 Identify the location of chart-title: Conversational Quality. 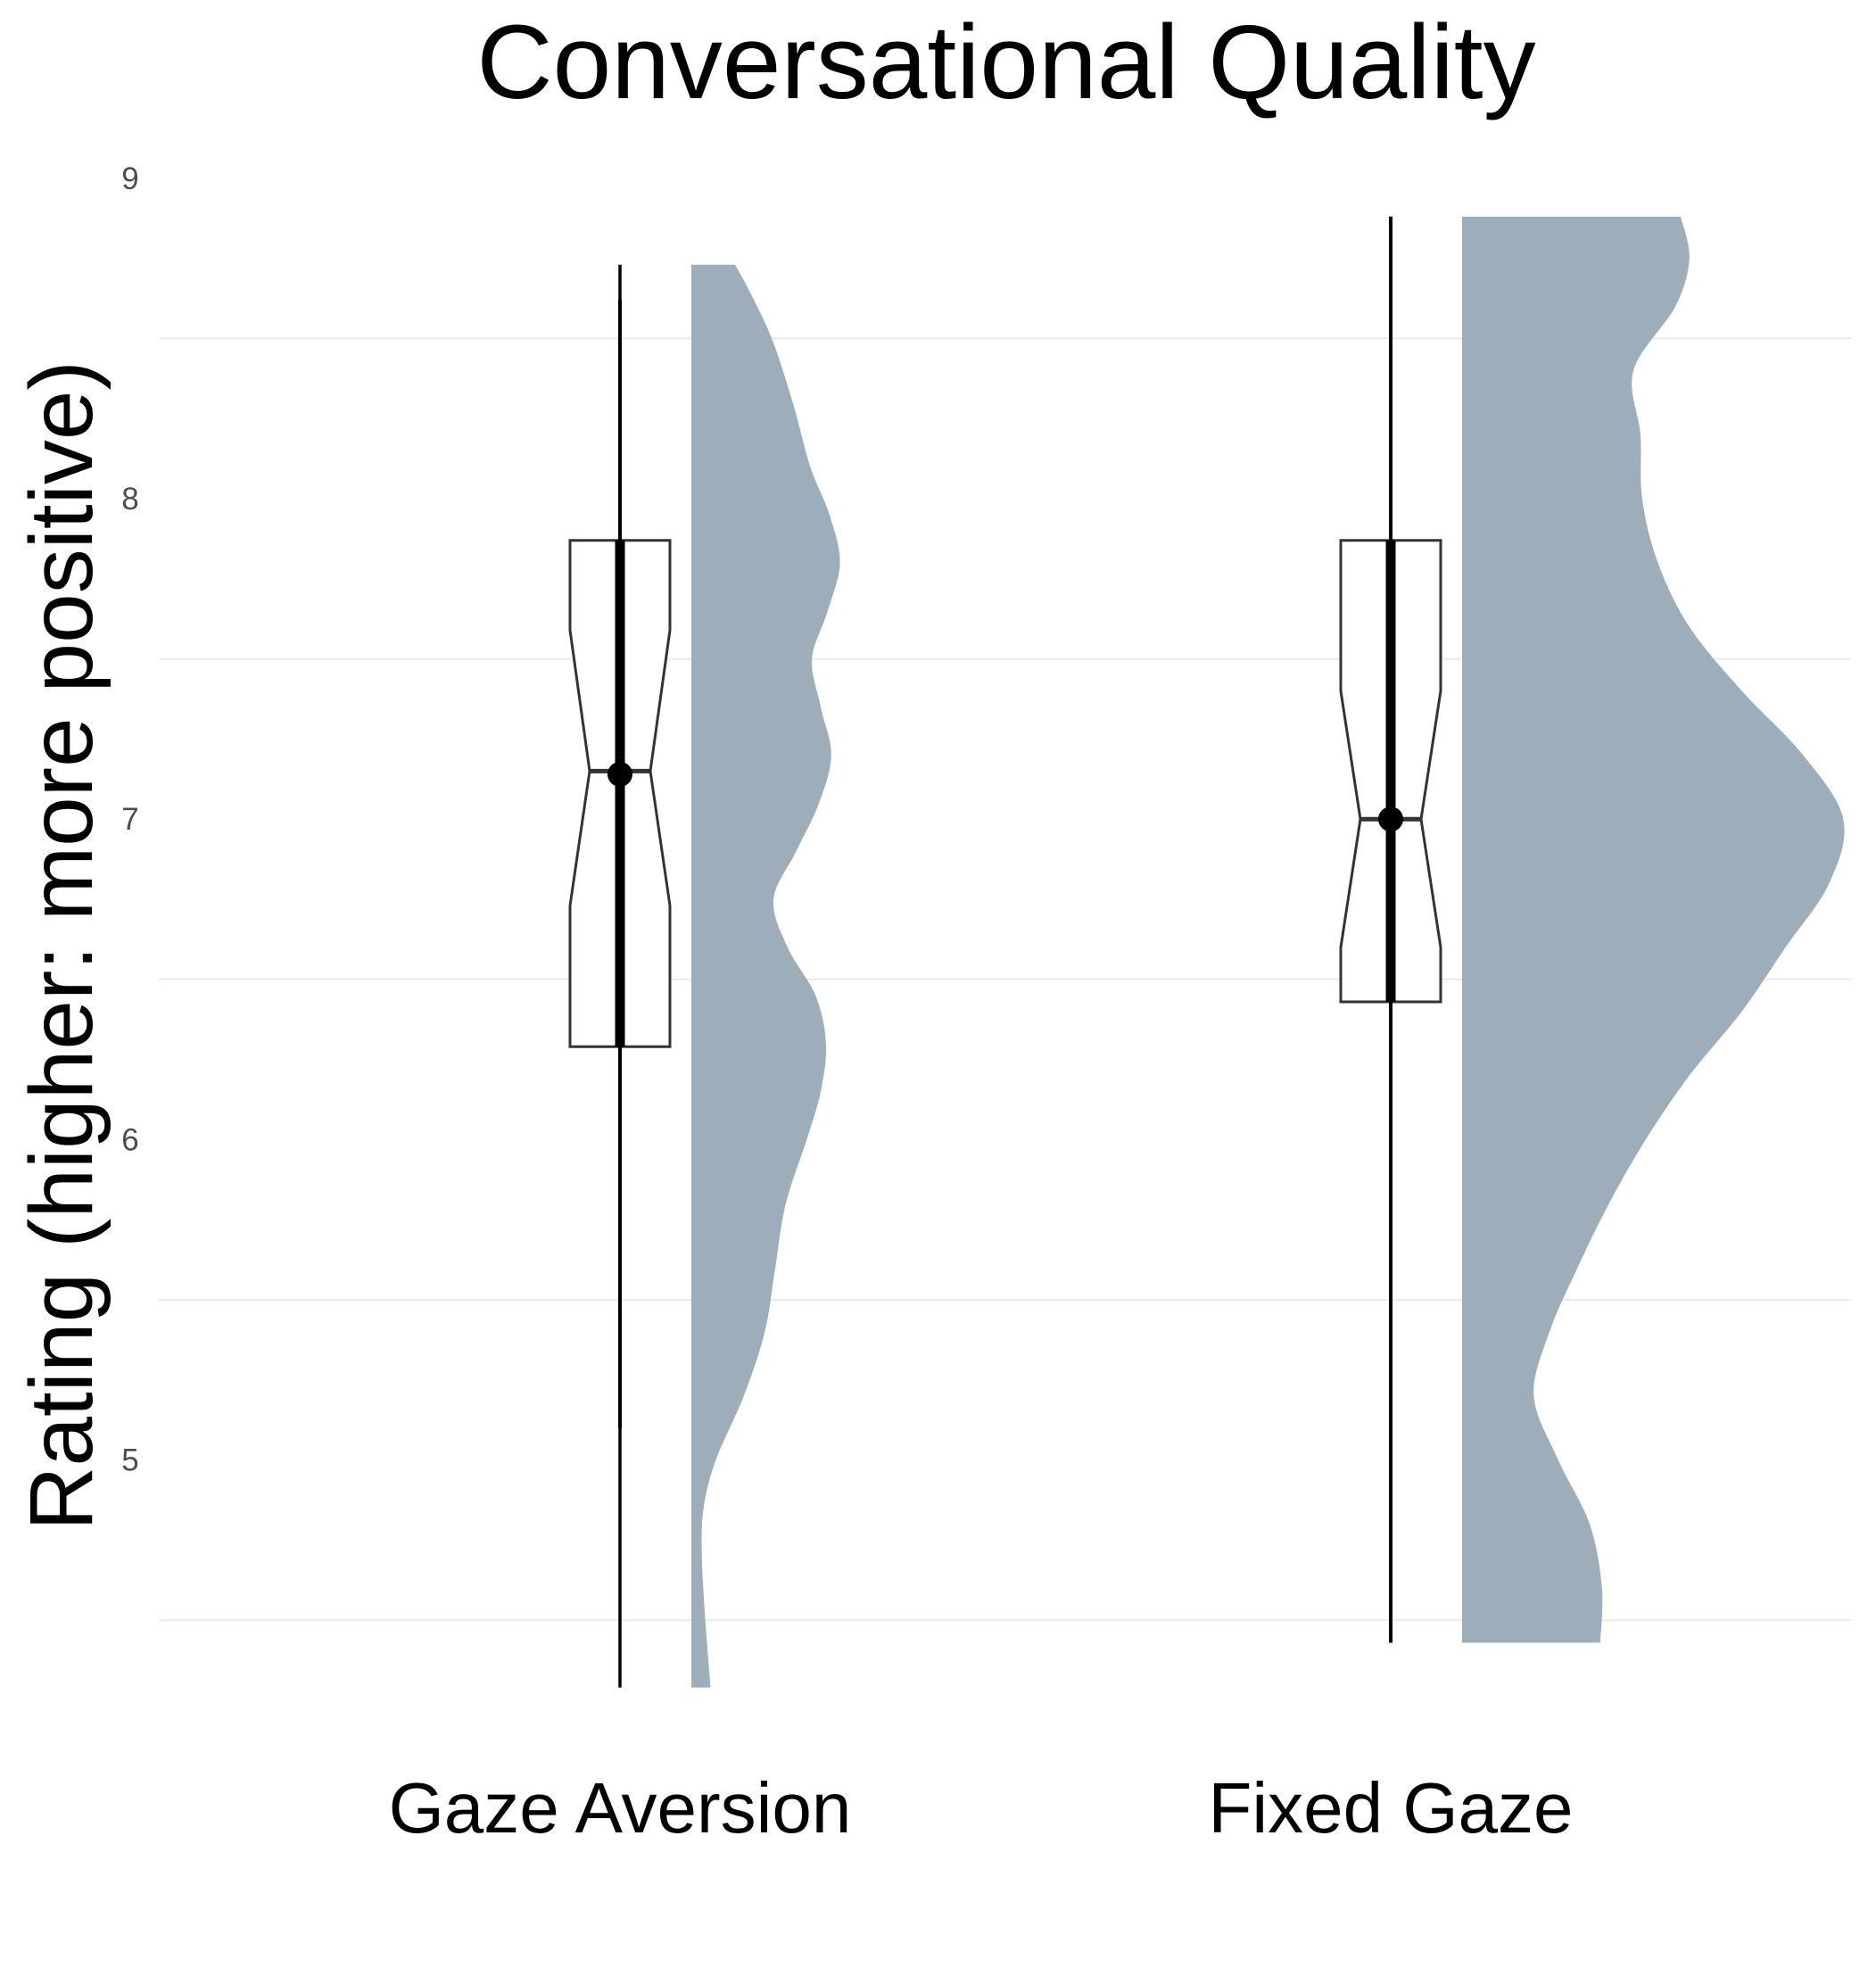
(1006, 62).